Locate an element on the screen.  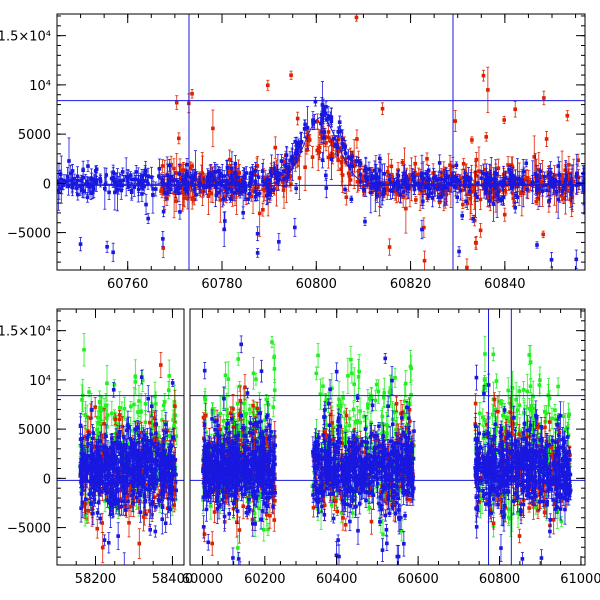
y-tick-label: −5000 is located at coordinates (29, 529).